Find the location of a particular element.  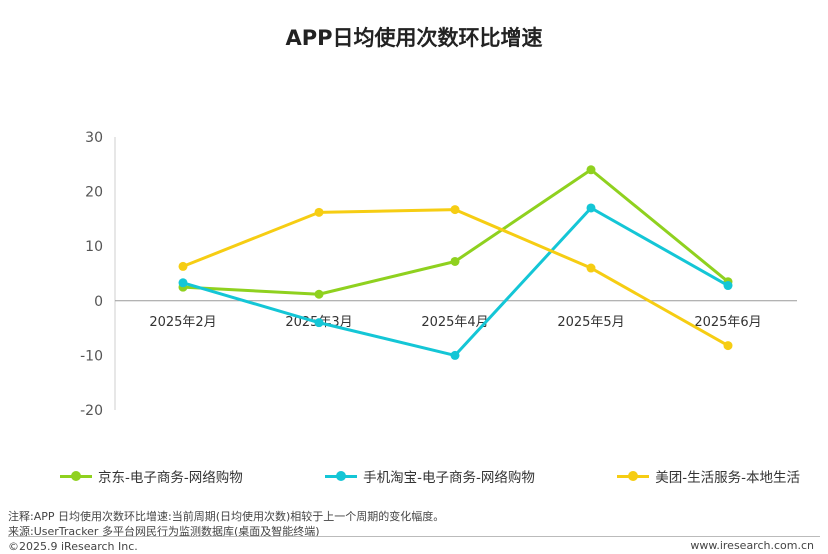

legend-item-jd: 京东-电子商务-网络购物 is located at coordinates (151, 476).